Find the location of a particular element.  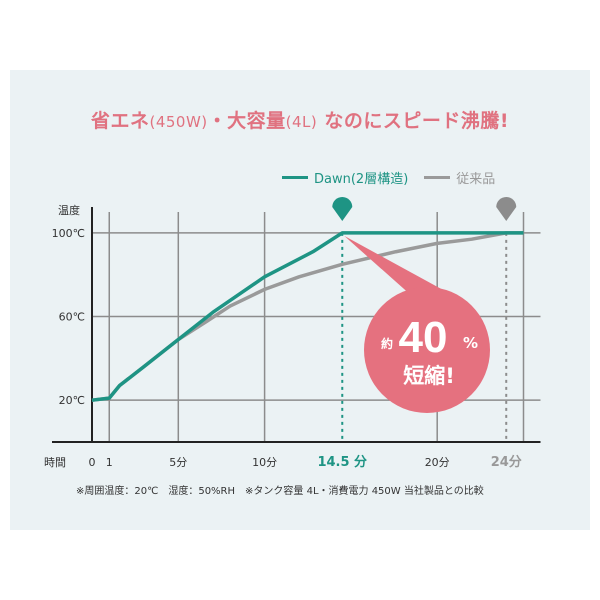

x-tick-label: 20分 is located at coordinates (437, 462).